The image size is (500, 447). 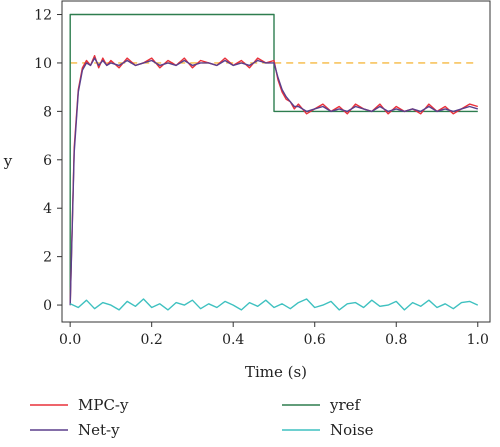 I want to click on legend-label: MPC-y, so click(x=103, y=405).